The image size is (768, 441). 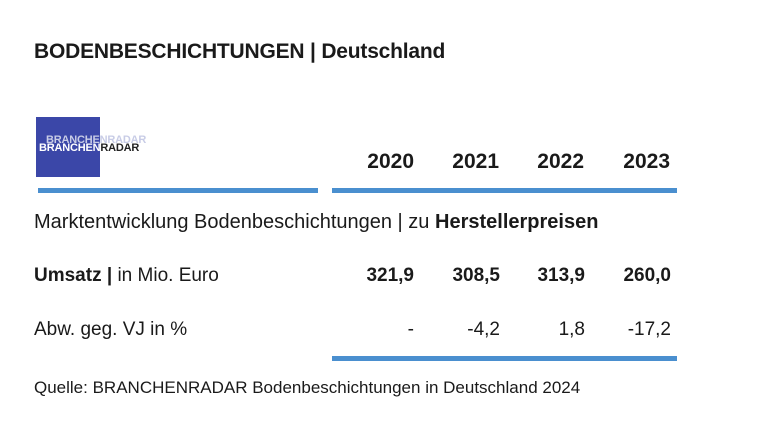 I want to click on table-cell: 321,9, so click(x=390, y=275).